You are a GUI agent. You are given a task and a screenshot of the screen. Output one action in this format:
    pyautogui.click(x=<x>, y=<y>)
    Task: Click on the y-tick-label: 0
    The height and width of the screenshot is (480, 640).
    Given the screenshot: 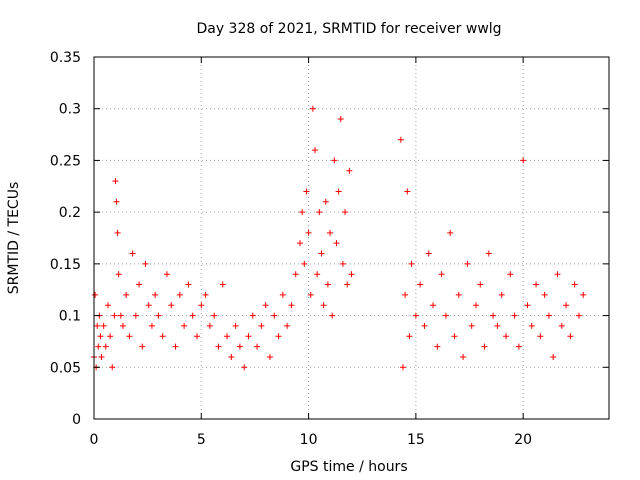 What is the action you would take?
    pyautogui.click(x=76, y=420)
    